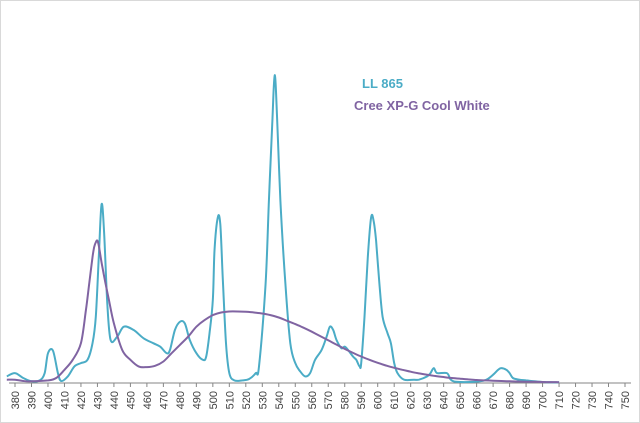 The image size is (640, 423). I want to click on x-tick-label: 550, so click(296, 400).